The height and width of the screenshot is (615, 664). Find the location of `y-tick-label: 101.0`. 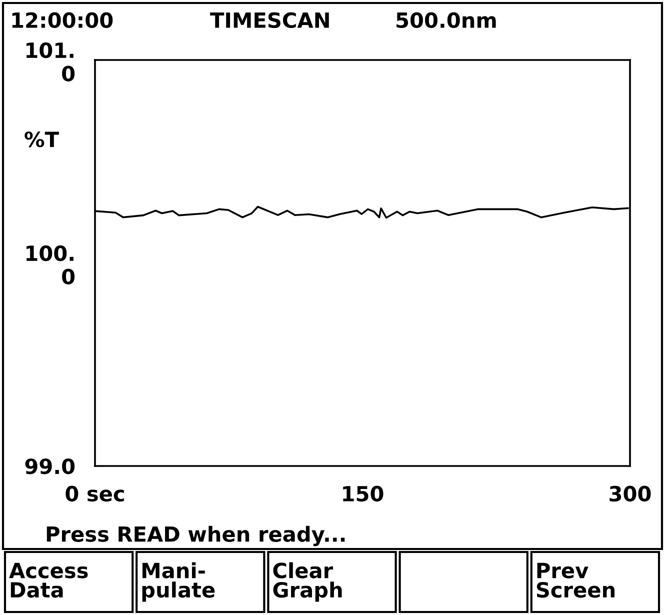

y-tick-label: 101.0 is located at coordinates (50, 62).